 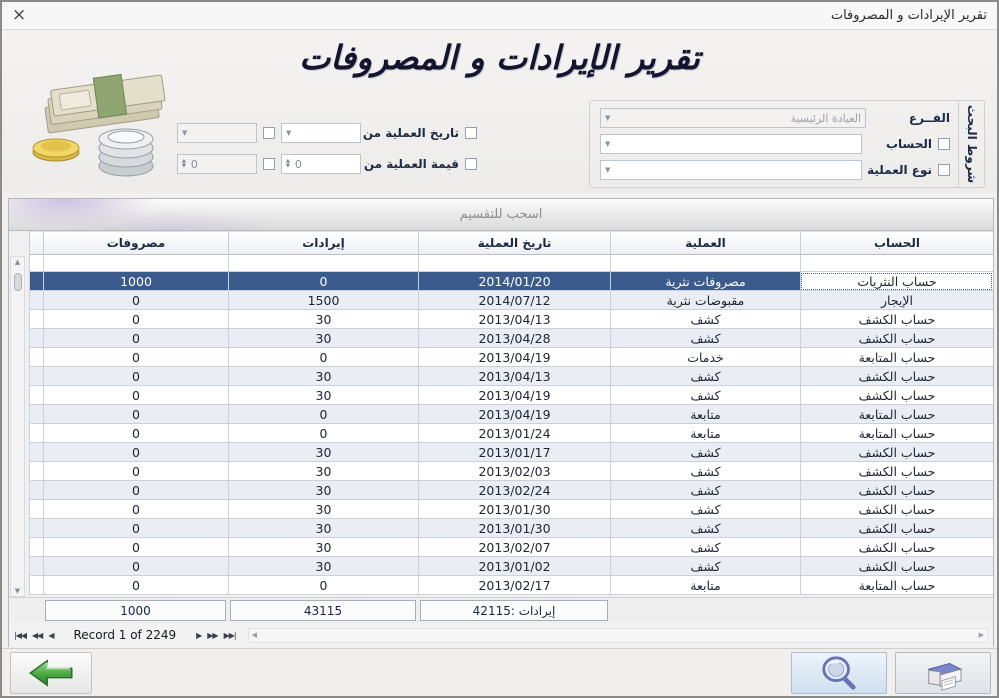 I want to click on cell-date: 2013/01/02, so click(x=514, y=566).